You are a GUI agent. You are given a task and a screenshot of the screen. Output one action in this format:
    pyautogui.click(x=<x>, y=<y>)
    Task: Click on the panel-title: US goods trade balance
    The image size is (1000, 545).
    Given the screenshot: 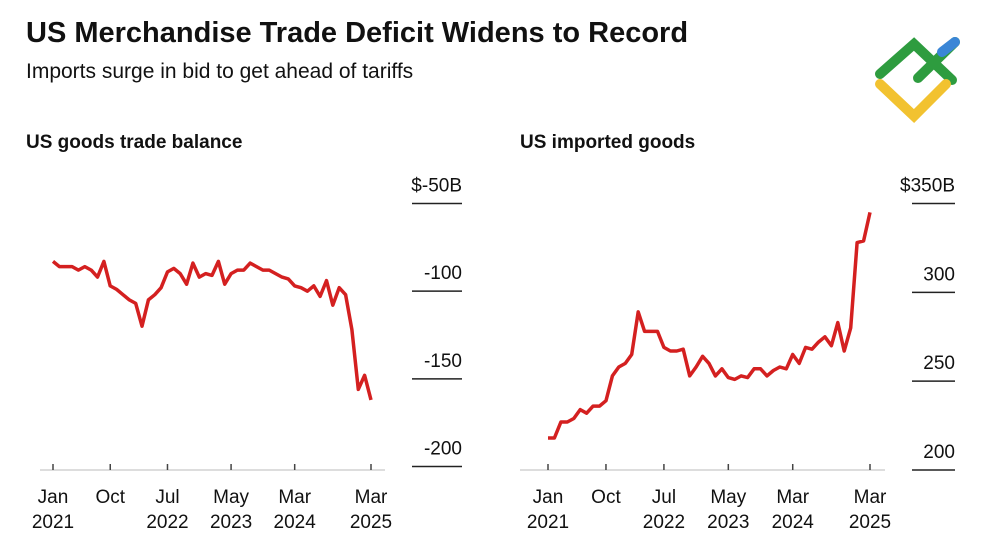 What is the action you would take?
    pyautogui.click(x=134, y=142)
    